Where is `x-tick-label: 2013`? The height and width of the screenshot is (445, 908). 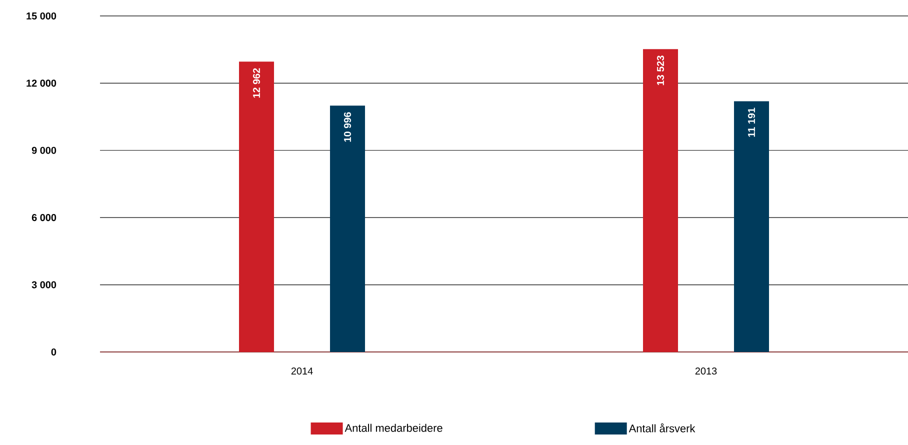 x-tick-label: 2013 is located at coordinates (706, 371).